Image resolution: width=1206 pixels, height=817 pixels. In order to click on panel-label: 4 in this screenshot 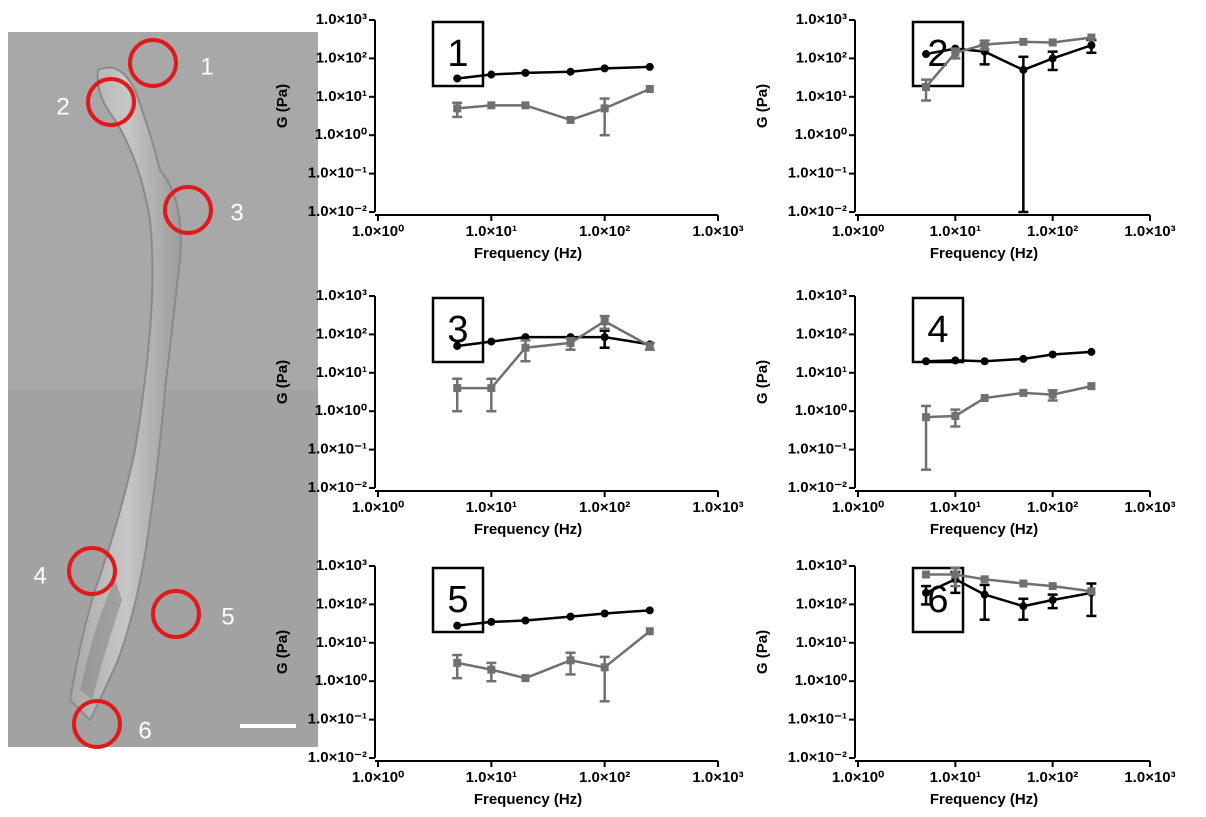, I will do `click(937, 330)`.